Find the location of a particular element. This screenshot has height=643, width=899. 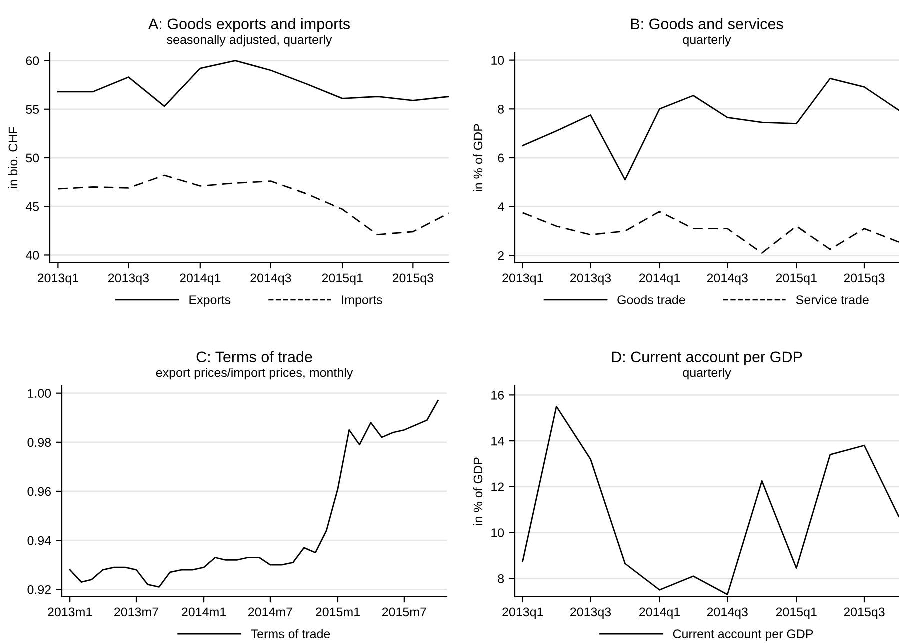

y-tick-label: 0.92 is located at coordinates (39, 589).